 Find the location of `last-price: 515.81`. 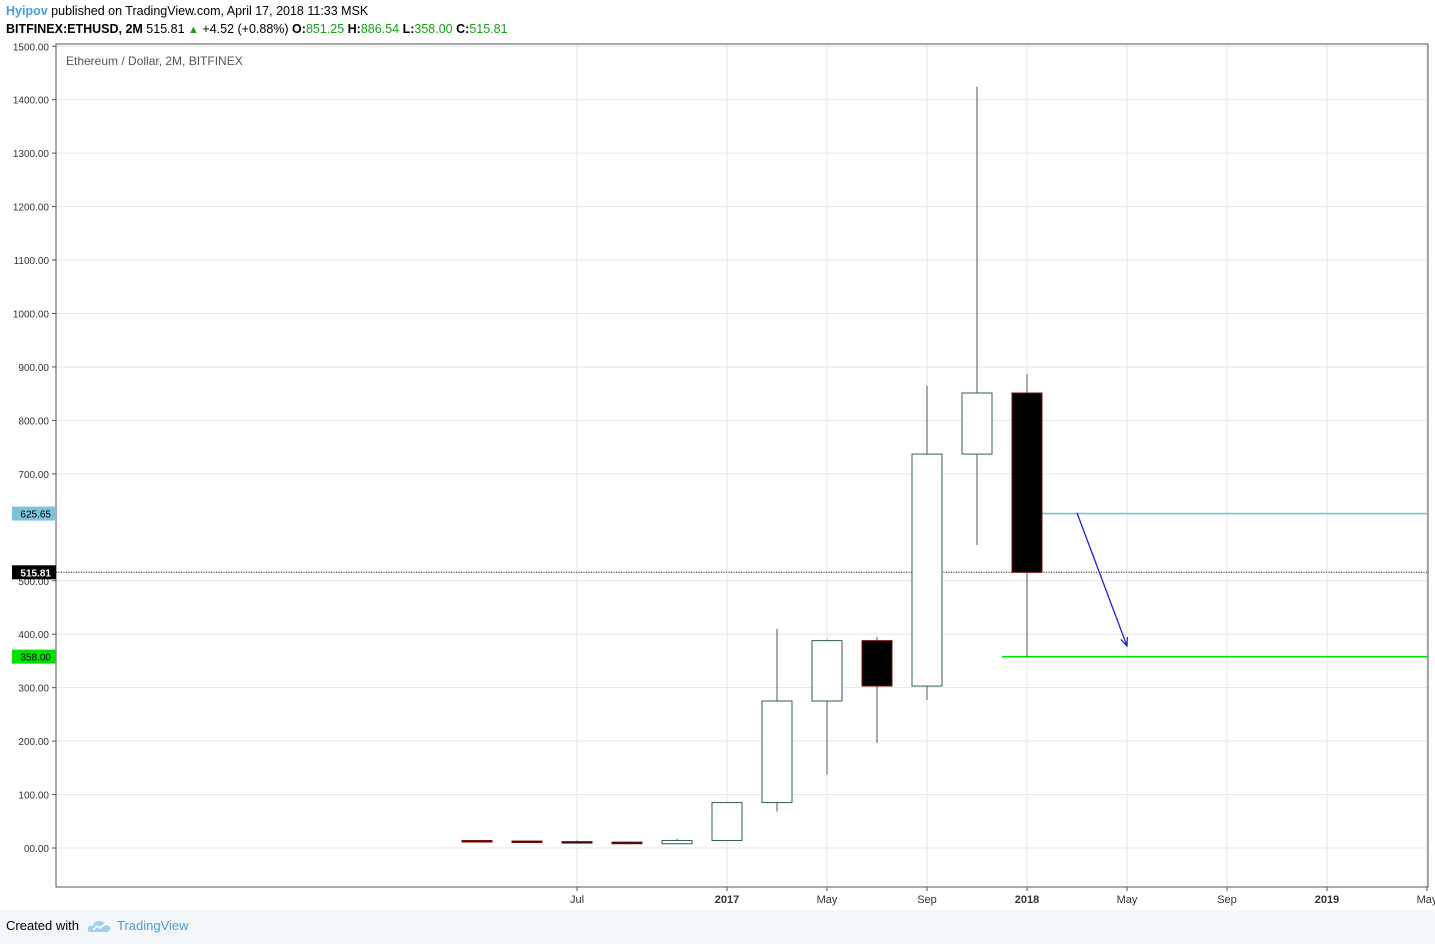

last-price: 515.81 is located at coordinates (165, 29).